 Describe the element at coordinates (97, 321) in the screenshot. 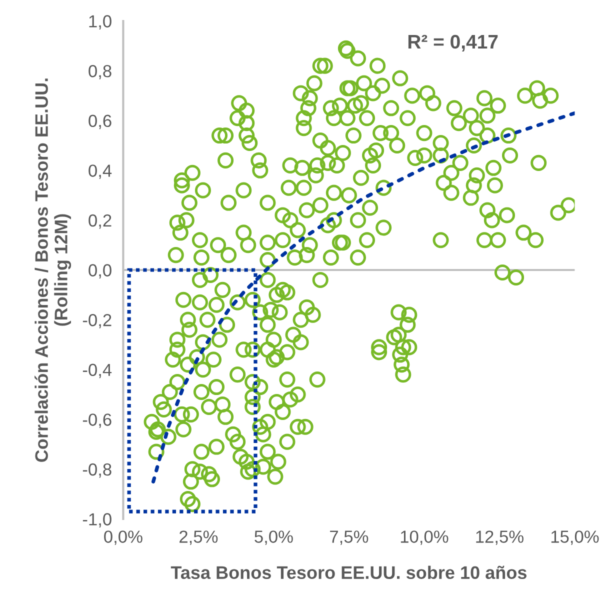

I see `y-tick-label: -0,2` at that location.